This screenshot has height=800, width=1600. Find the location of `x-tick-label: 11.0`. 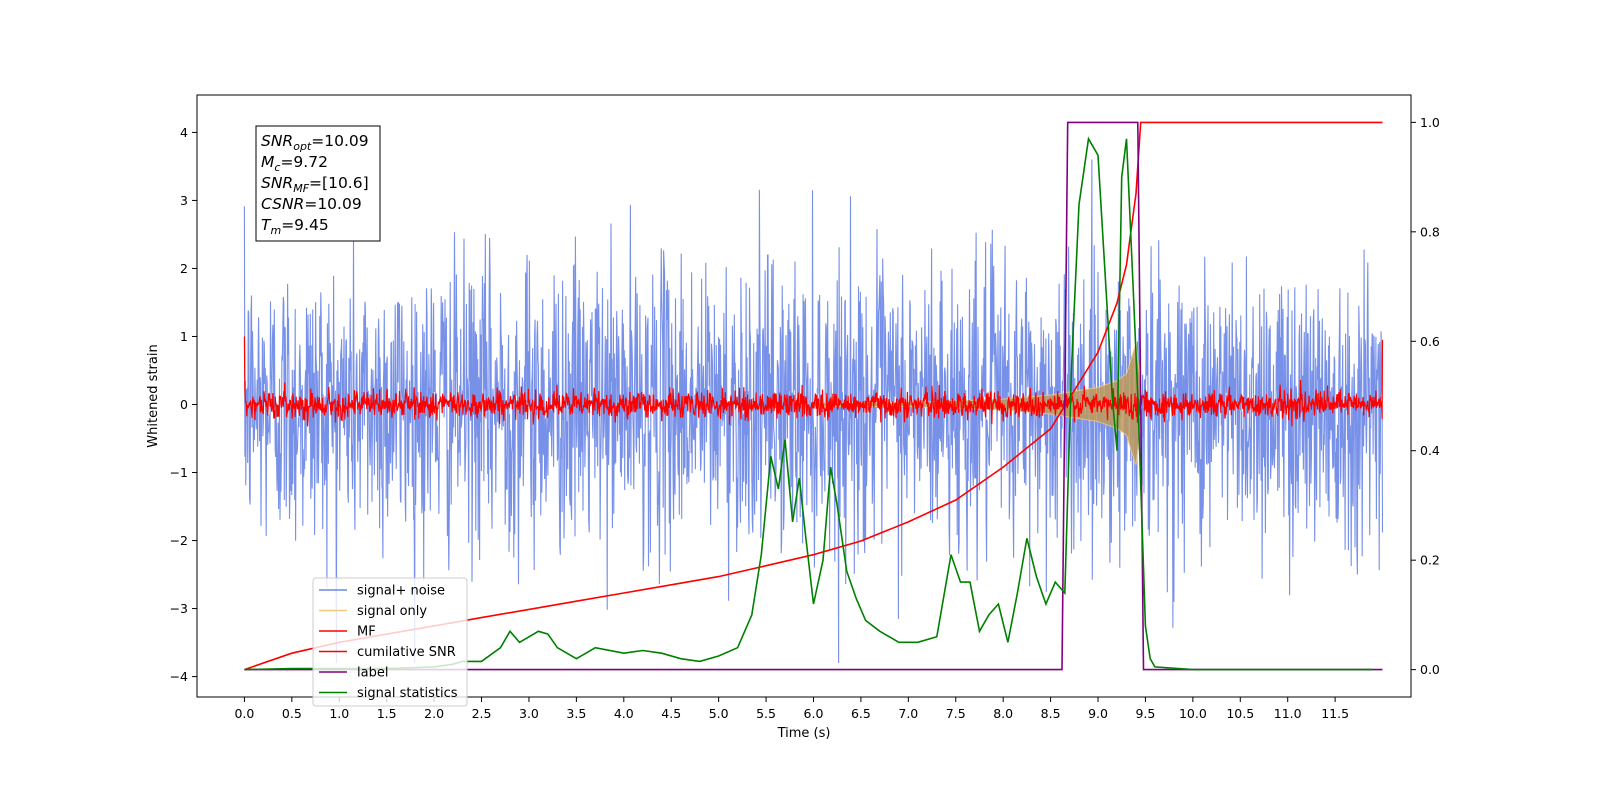

x-tick-label: 11.0 is located at coordinates (1288, 713).